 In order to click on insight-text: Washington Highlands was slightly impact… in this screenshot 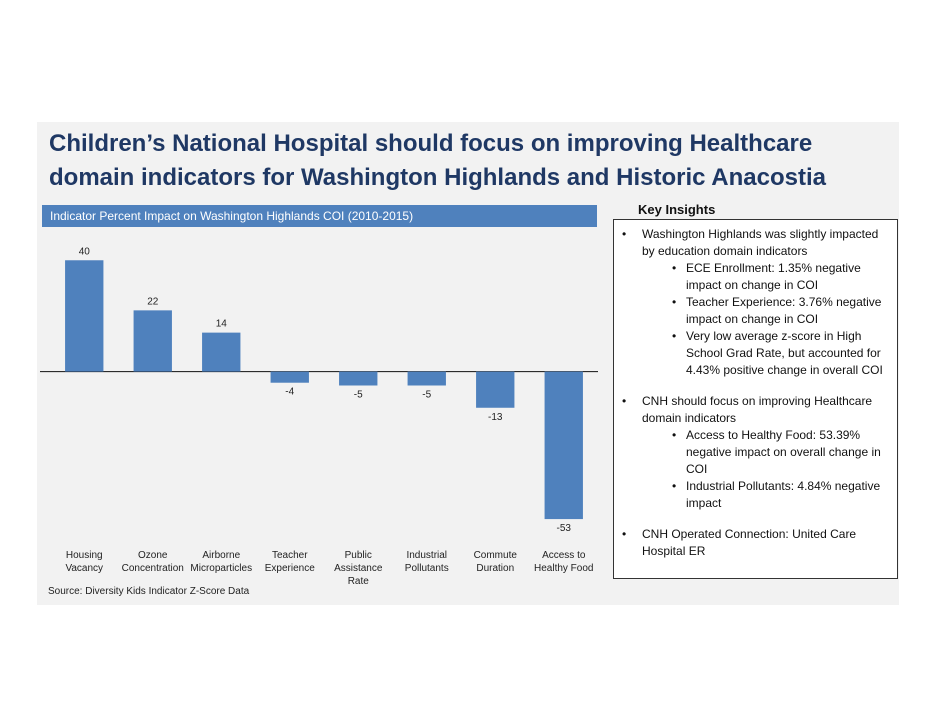, I will do `click(760, 242)`.